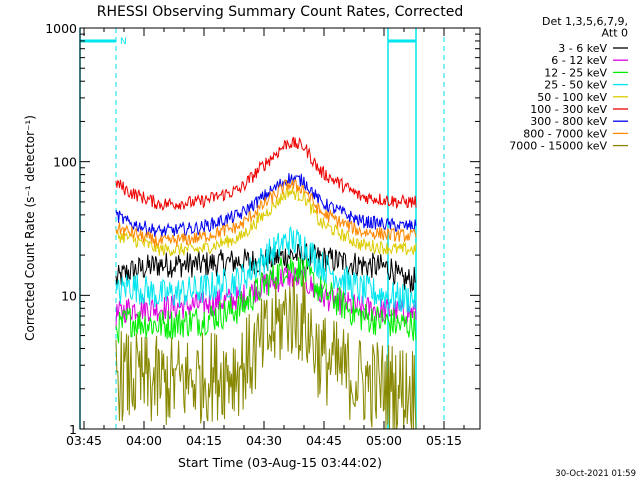 Image resolution: width=640 pixels, height=480 pixels. I want to click on legend-label-3: 25 - 50 keV, so click(575, 85).